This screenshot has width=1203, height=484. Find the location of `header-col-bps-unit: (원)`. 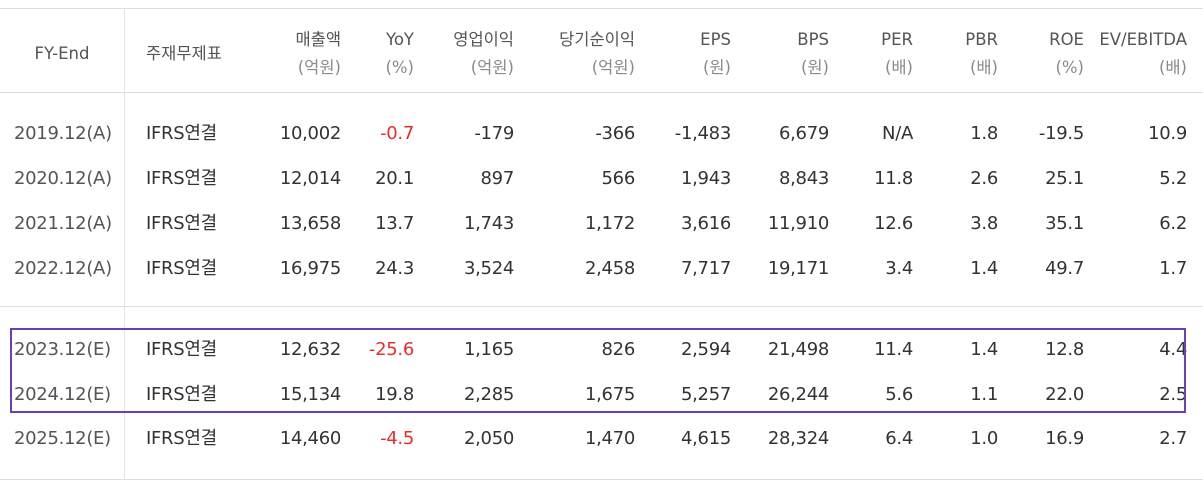

header-col-bps-unit: (원) is located at coordinates (814, 67).